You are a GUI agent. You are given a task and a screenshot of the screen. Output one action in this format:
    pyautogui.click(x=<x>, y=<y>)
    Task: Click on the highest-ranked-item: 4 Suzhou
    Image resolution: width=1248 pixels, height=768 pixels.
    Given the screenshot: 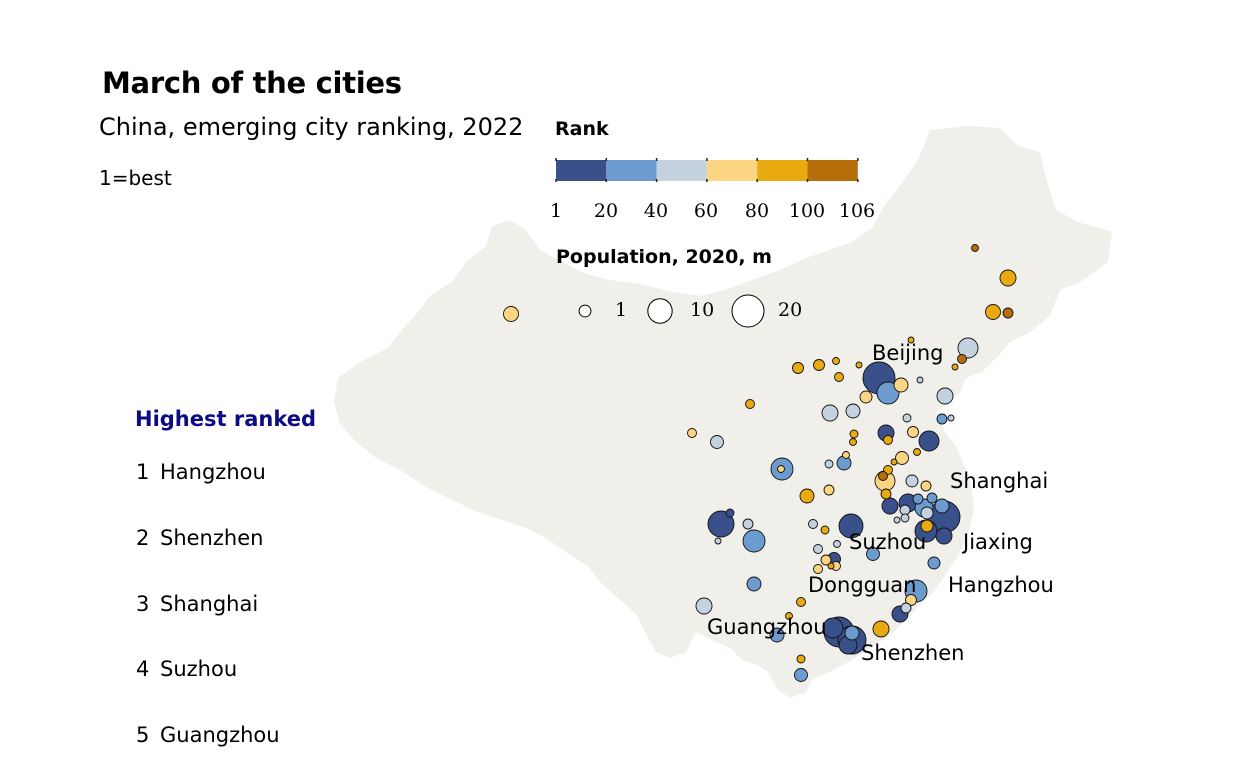 What is the action you would take?
    pyautogui.click(x=186, y=669)
    